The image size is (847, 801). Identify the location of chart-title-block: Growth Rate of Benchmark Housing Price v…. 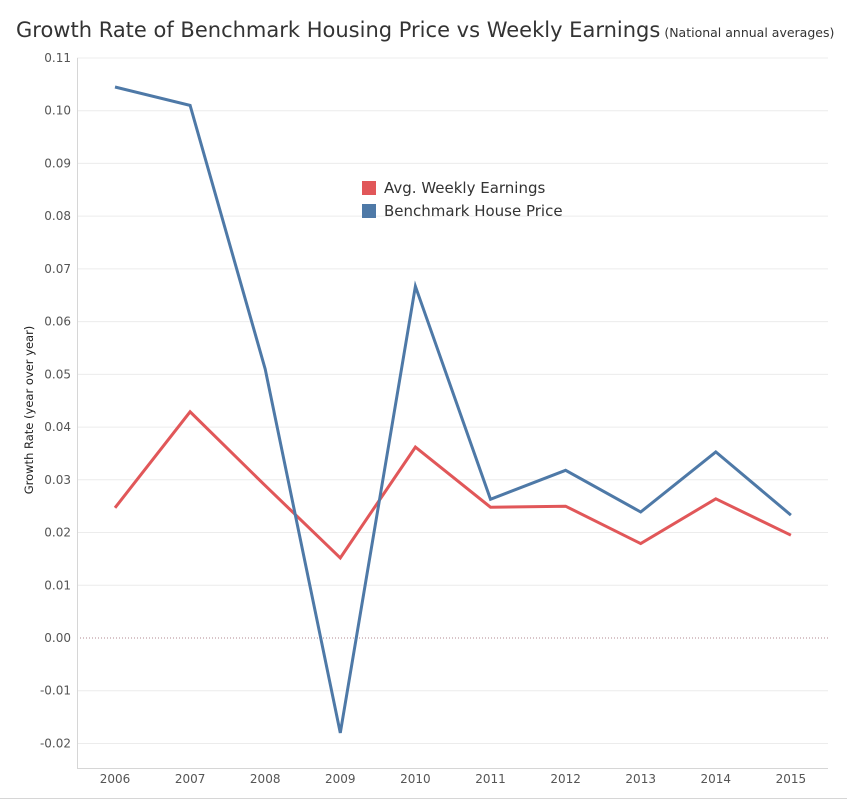
(425, 30).